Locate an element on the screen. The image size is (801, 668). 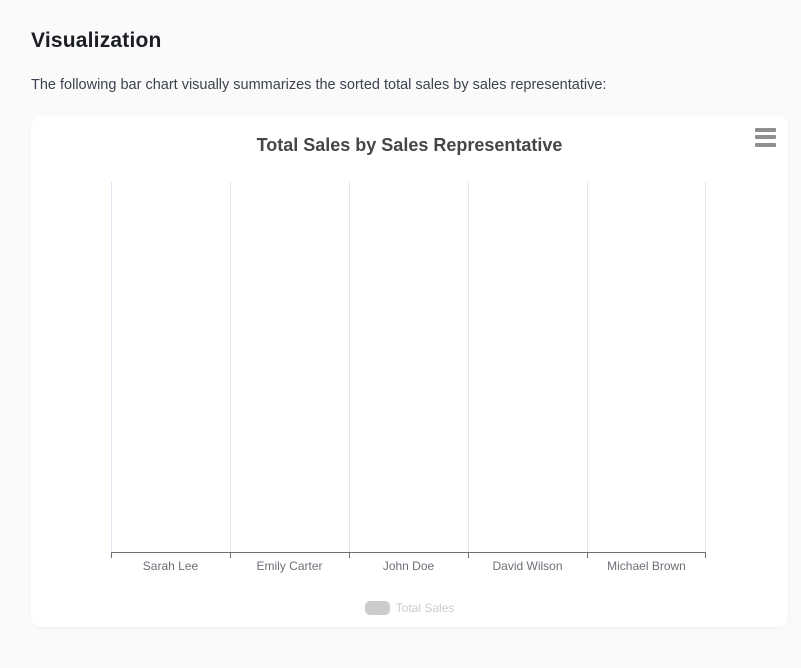
chart-title: Total Sales by Sales Representative is located at coordinates (409, 145).